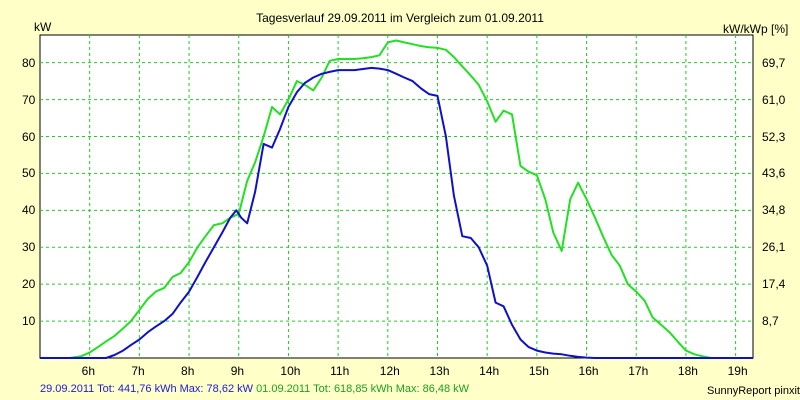  Describe the element at coordinates (439, 371) in the screenshot. I see `x-tick-label: 13h` at that location.